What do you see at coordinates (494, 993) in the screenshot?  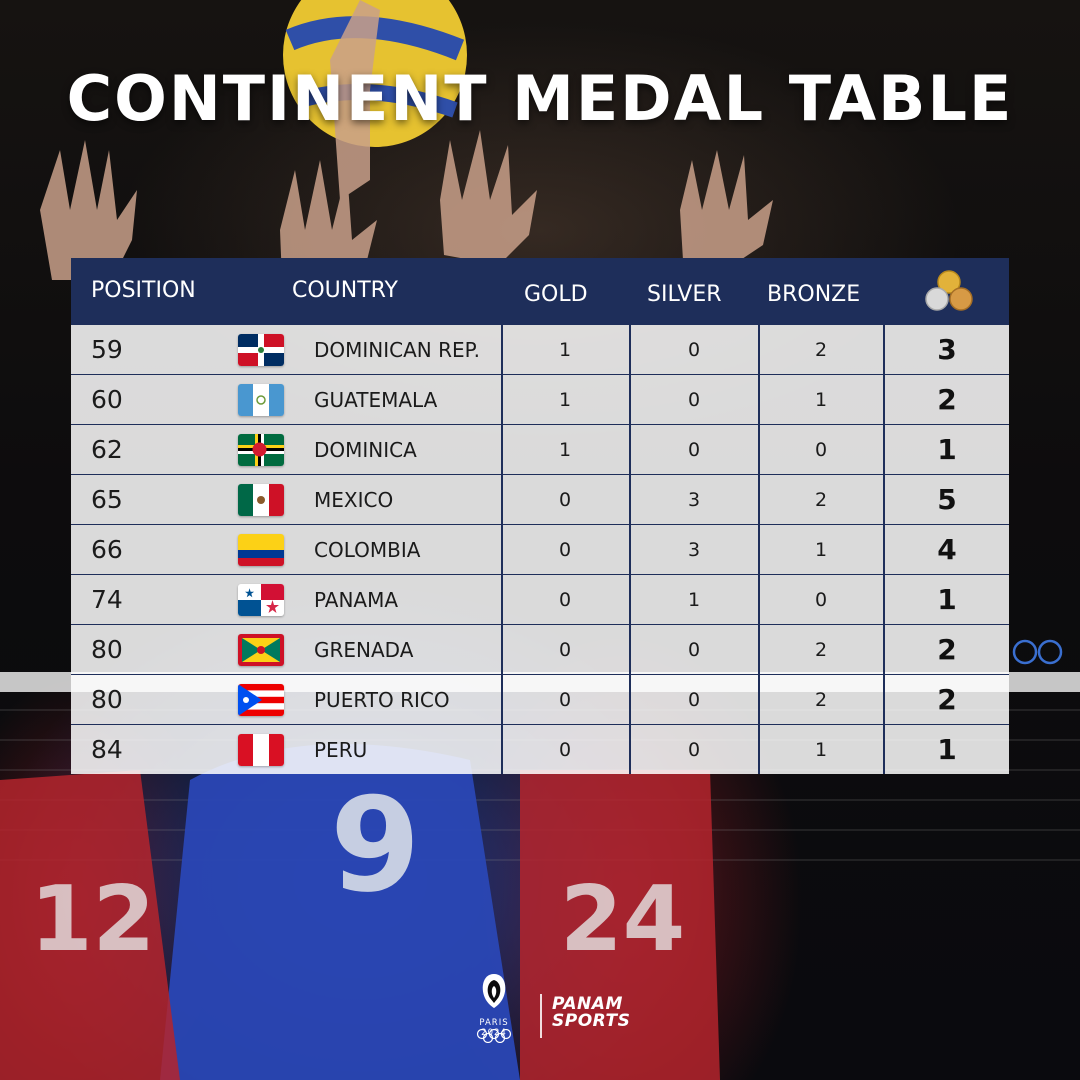 I see `paris-2024-logo` at bounding box center [494, 993].